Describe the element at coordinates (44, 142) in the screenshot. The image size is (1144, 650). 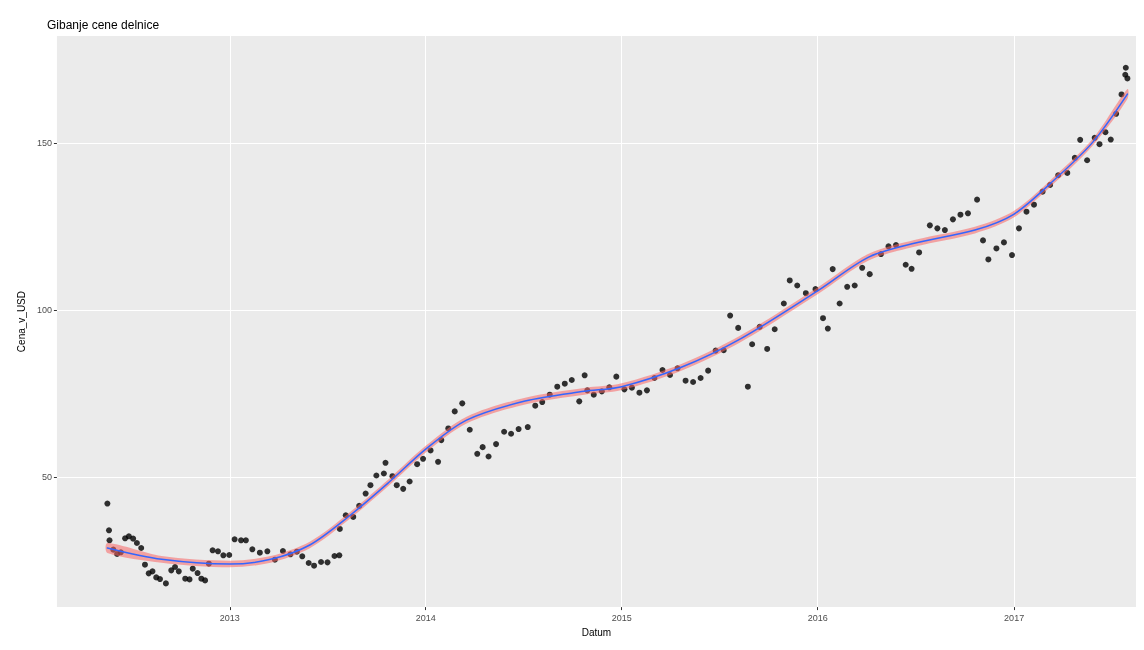
I see `y-tick-label: 150` at that location.